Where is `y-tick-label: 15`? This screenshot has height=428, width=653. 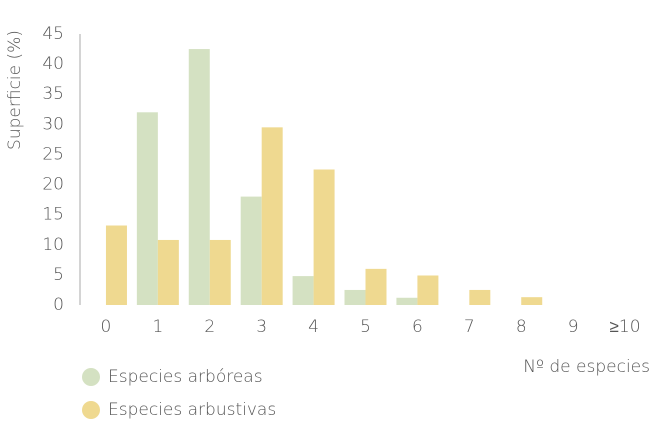
y-tick-label: 15 is located at coordinates (53, 215).